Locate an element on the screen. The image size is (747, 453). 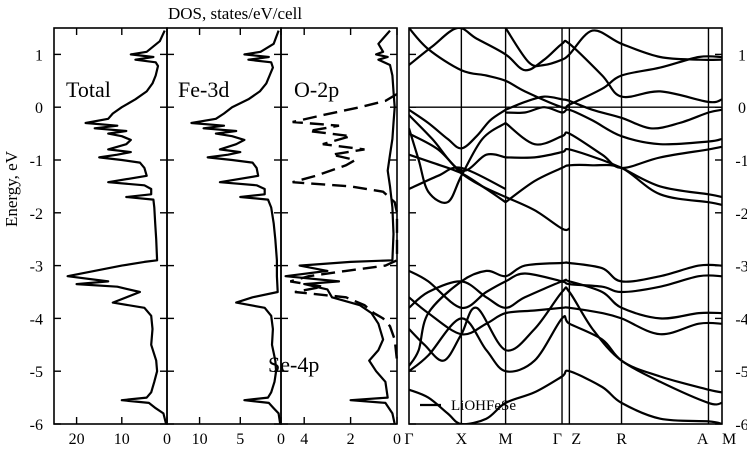
dos-panel-label: Fe-3d is located at coordinates (203, 89).